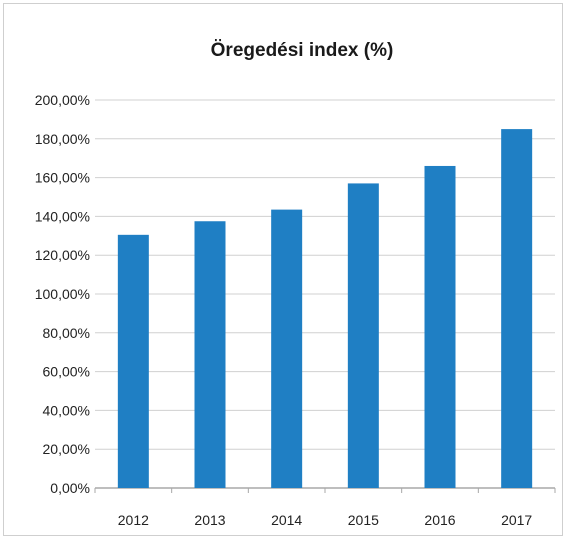  What do you see at coordinates (210, 354) in the screenshot?
I see `bar-2013` at bounding box center [210, 354].